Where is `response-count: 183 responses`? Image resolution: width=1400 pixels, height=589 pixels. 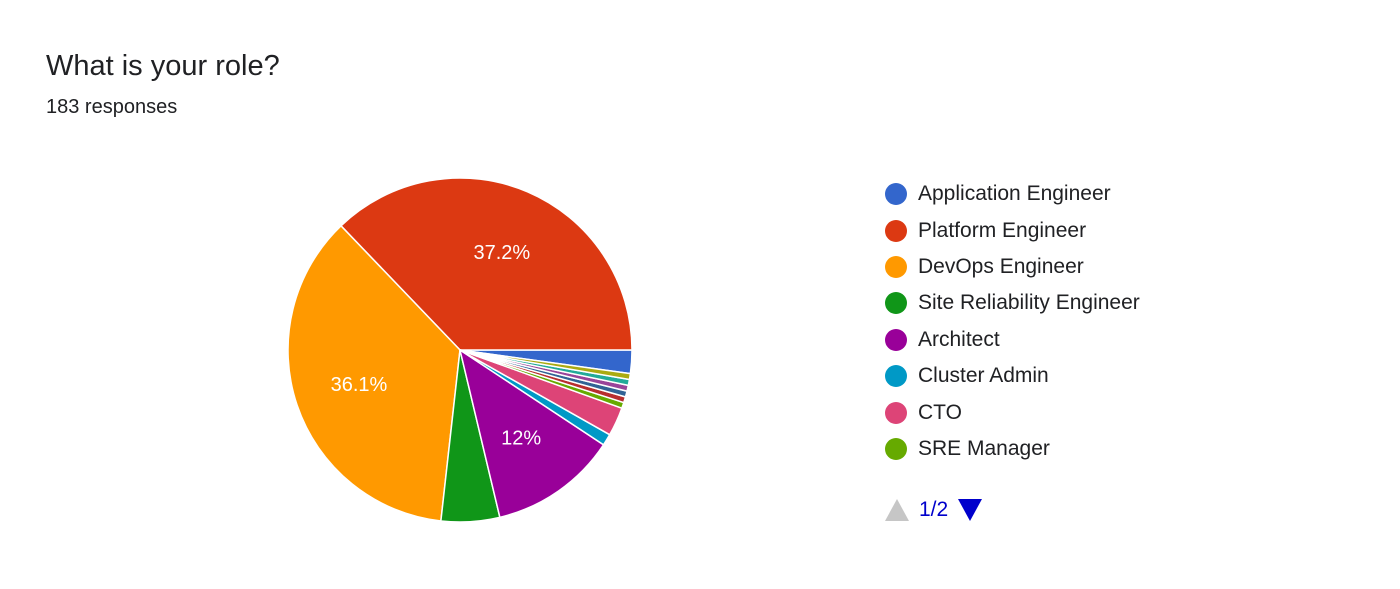 response-count: 183 responses is located at coordinates (112, 107).